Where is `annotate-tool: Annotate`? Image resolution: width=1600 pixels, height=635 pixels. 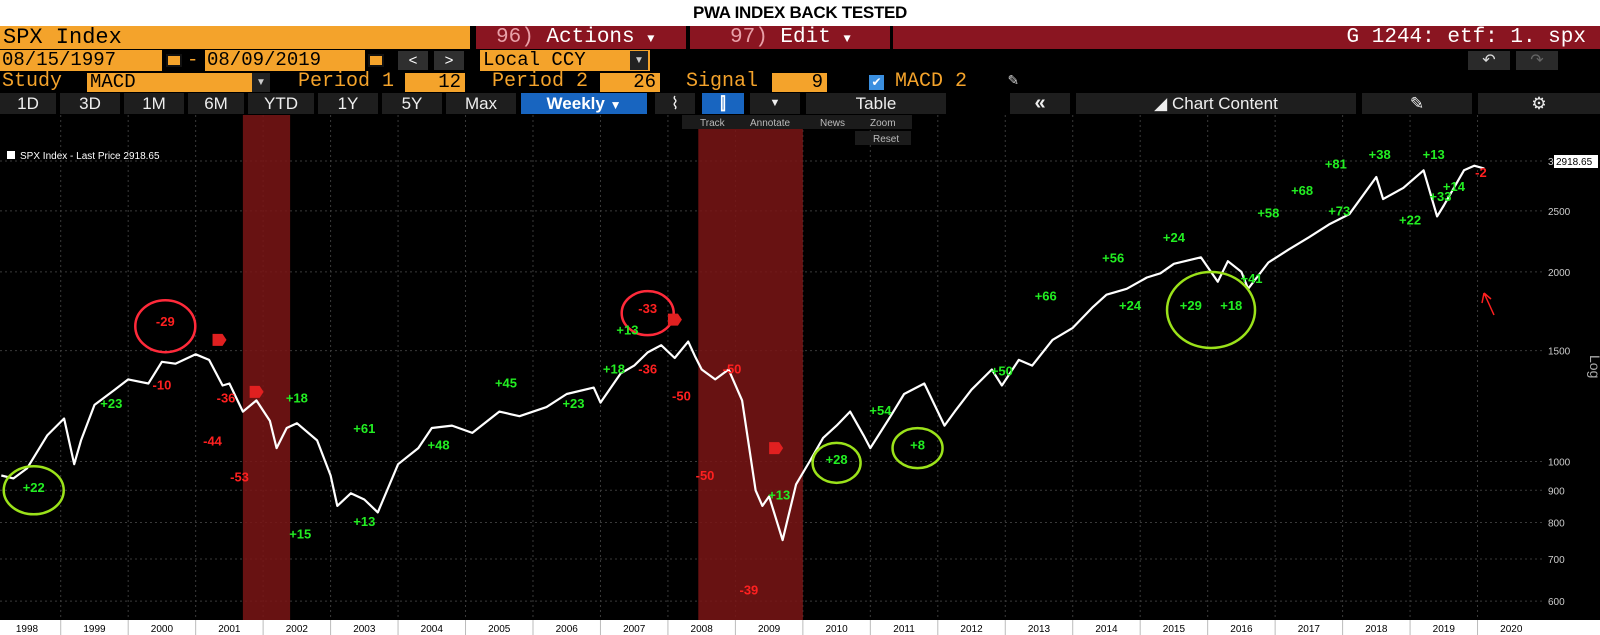
annotate-tool: Annotate is located at coordinates (770, 123).